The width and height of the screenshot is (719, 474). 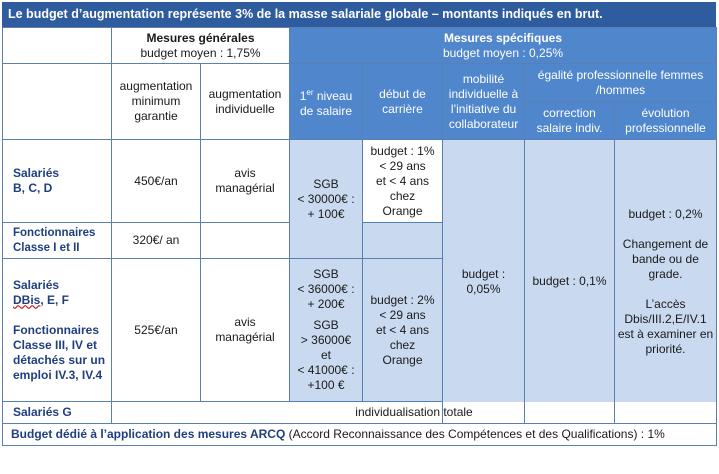 I want to click on specifiques-title: Mesures spécifiques, so click(x=503, y=37).